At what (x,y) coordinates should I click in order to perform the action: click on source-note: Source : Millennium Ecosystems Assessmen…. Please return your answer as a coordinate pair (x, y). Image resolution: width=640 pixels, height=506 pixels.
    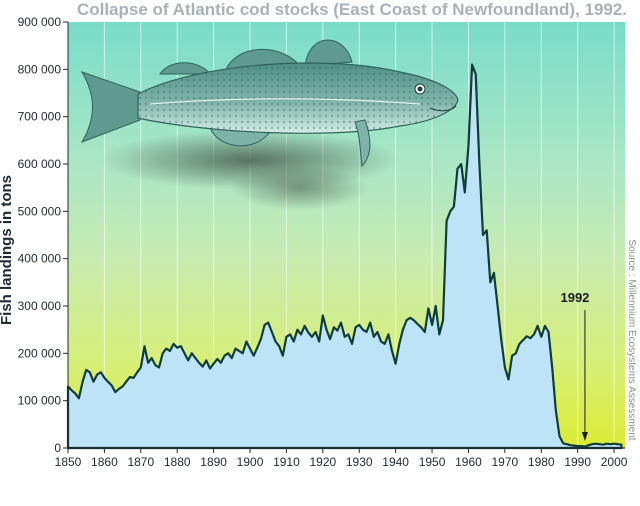
    Looking at the image, I should click on (631, 339).